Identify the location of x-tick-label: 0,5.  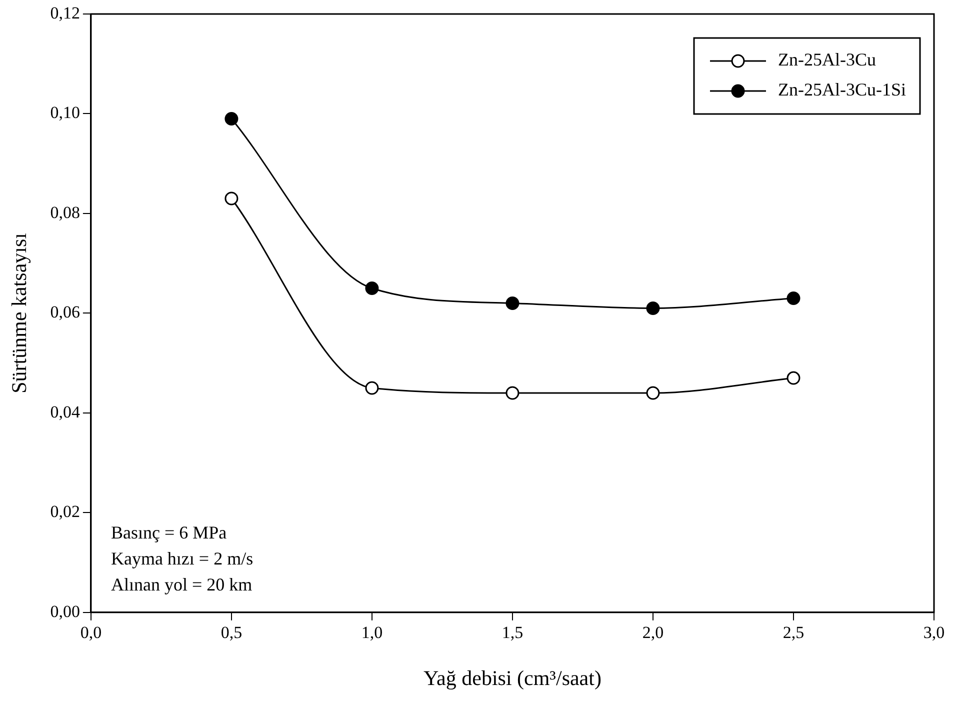
(231, 632).